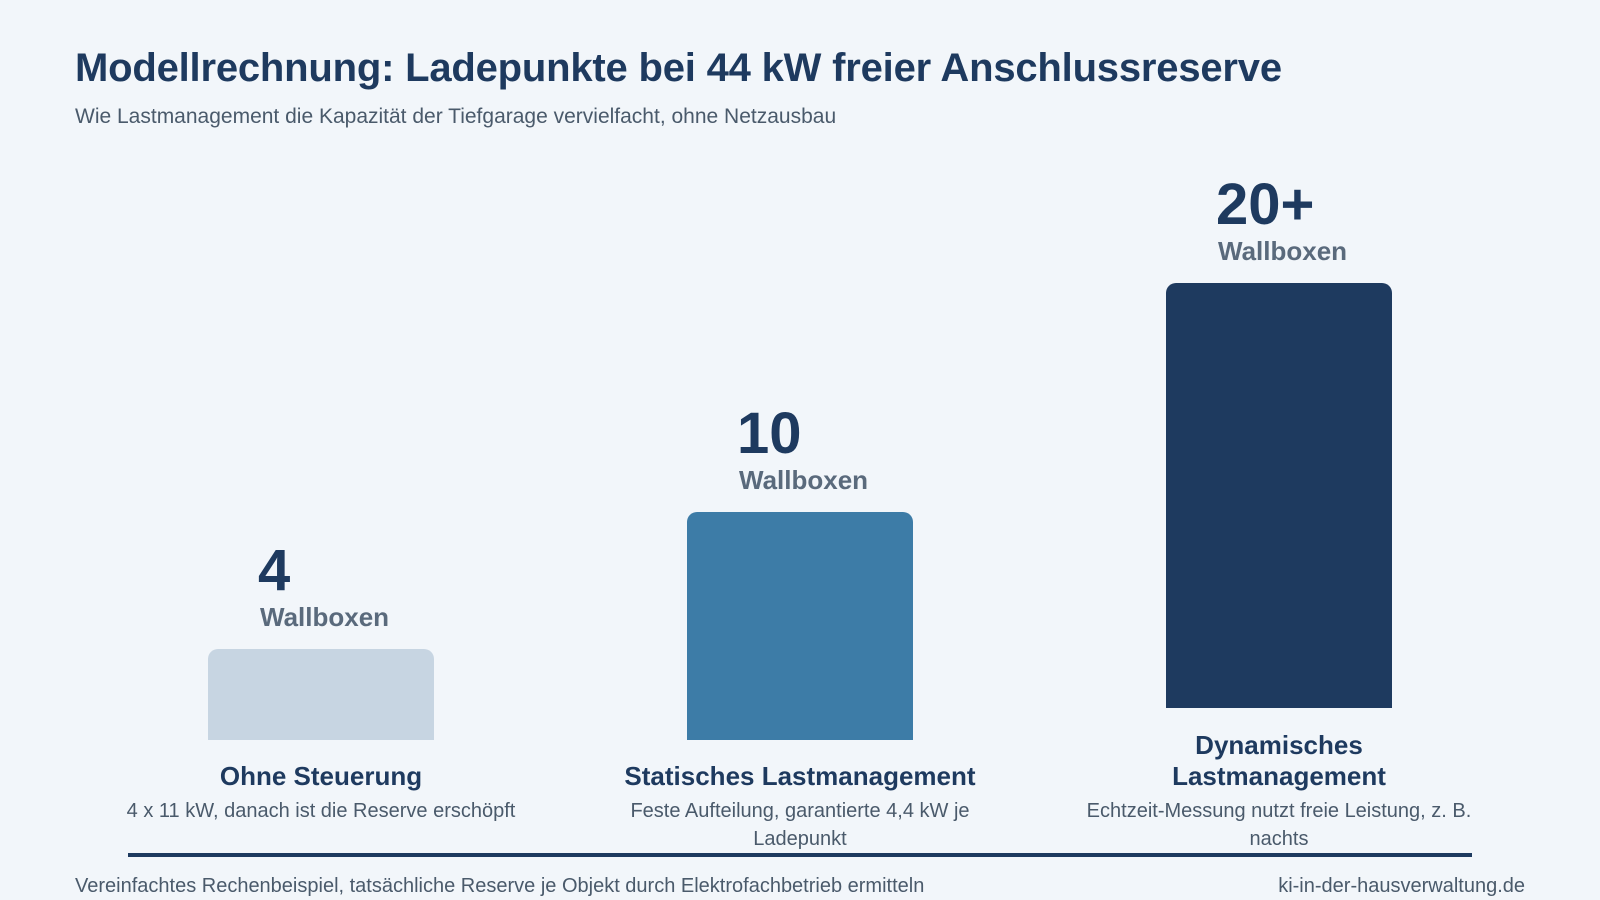 Image resolution: width=1600 pixels, height=900 pixels. What do you see at coordinates (325, 616) in the screenshot?
I see `unit-label-1: Wallboxen` at bounding box center [325, 616].